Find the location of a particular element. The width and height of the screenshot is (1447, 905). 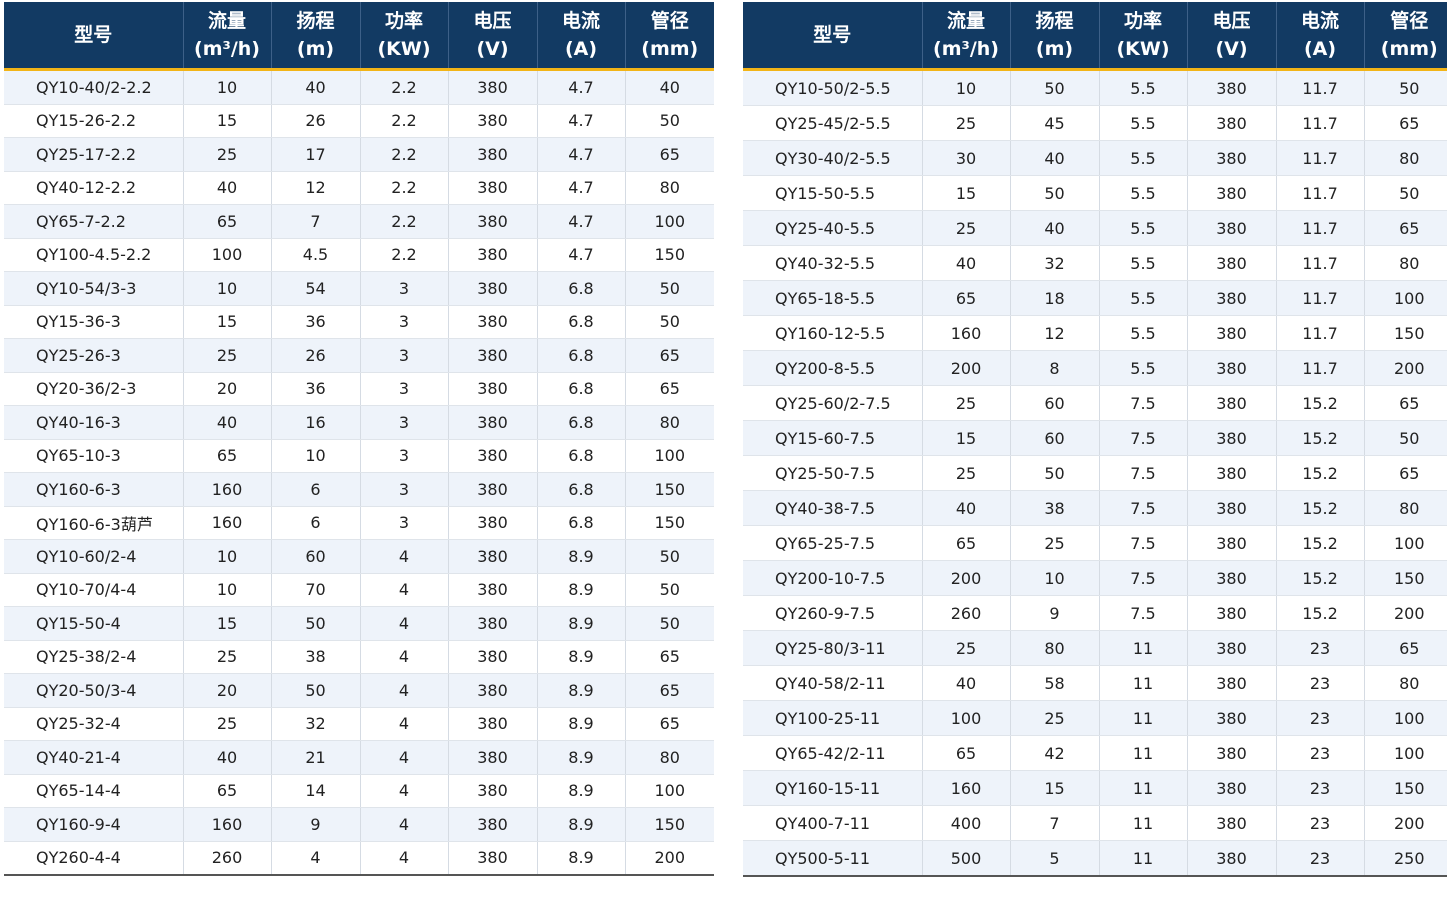

head-cell: 38 is located at coordinates (1054, 508).